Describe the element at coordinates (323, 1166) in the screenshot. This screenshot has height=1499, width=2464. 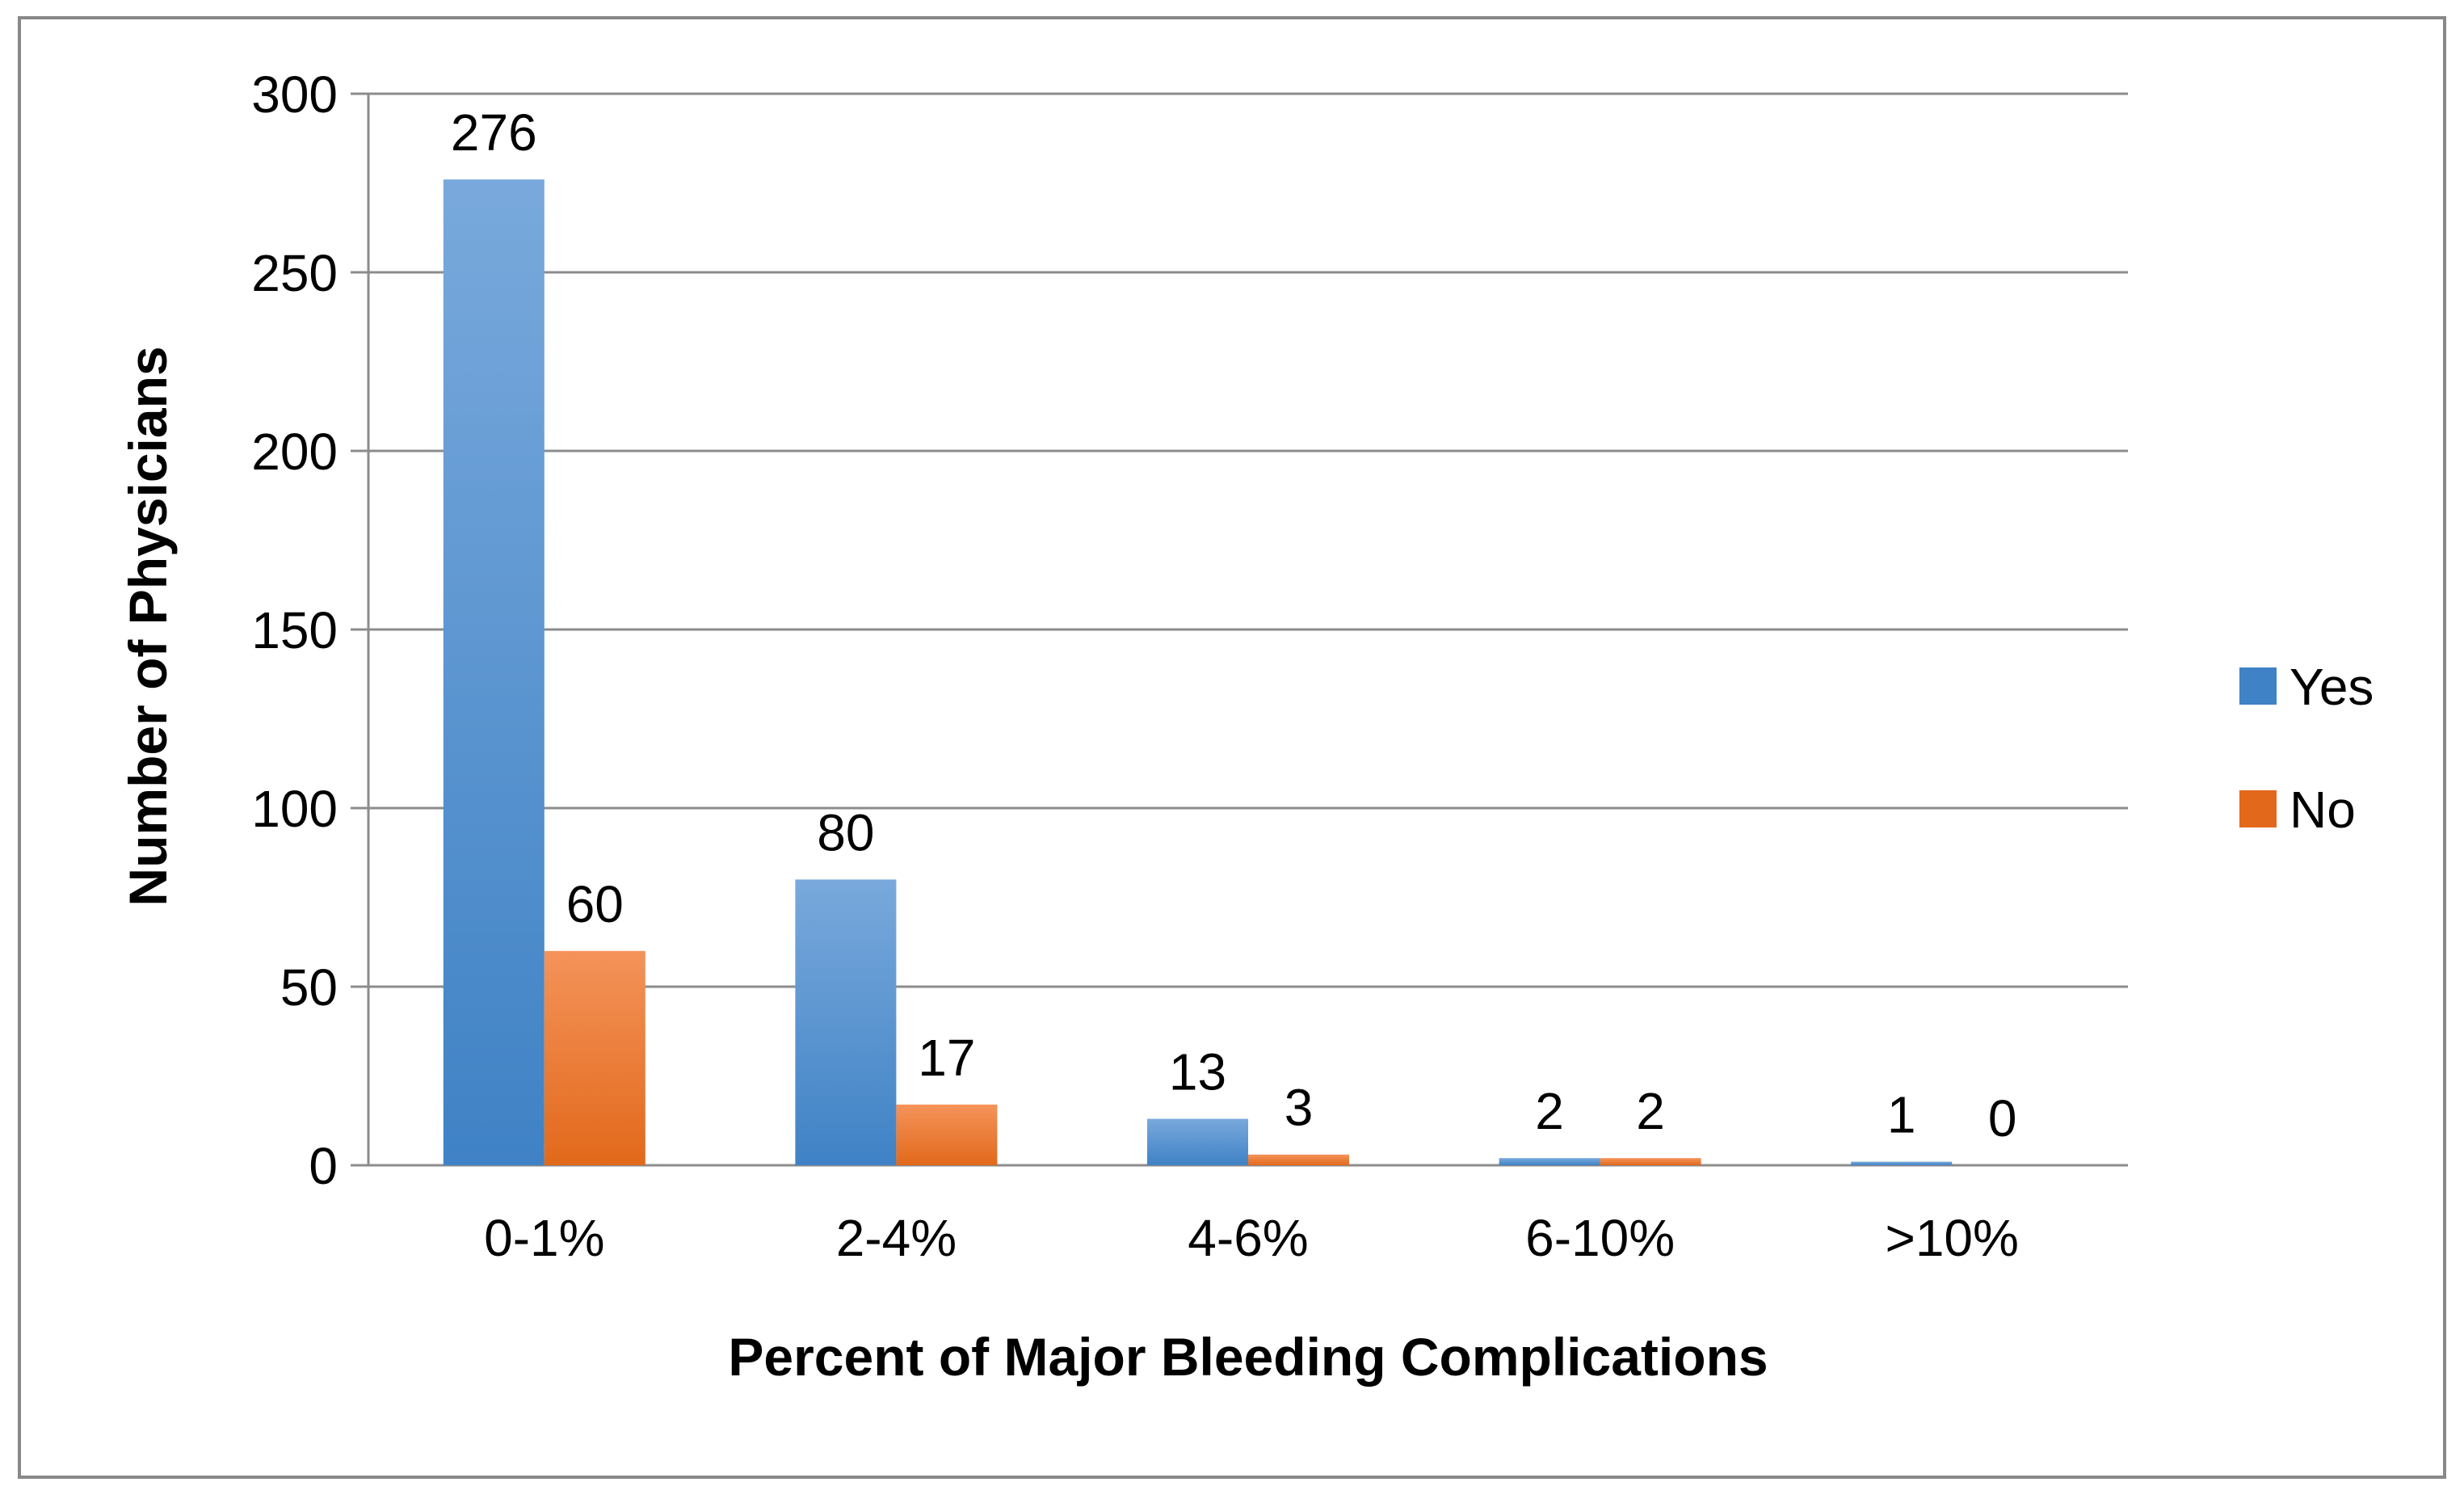
I see `y-tick-label: 0` at that location.